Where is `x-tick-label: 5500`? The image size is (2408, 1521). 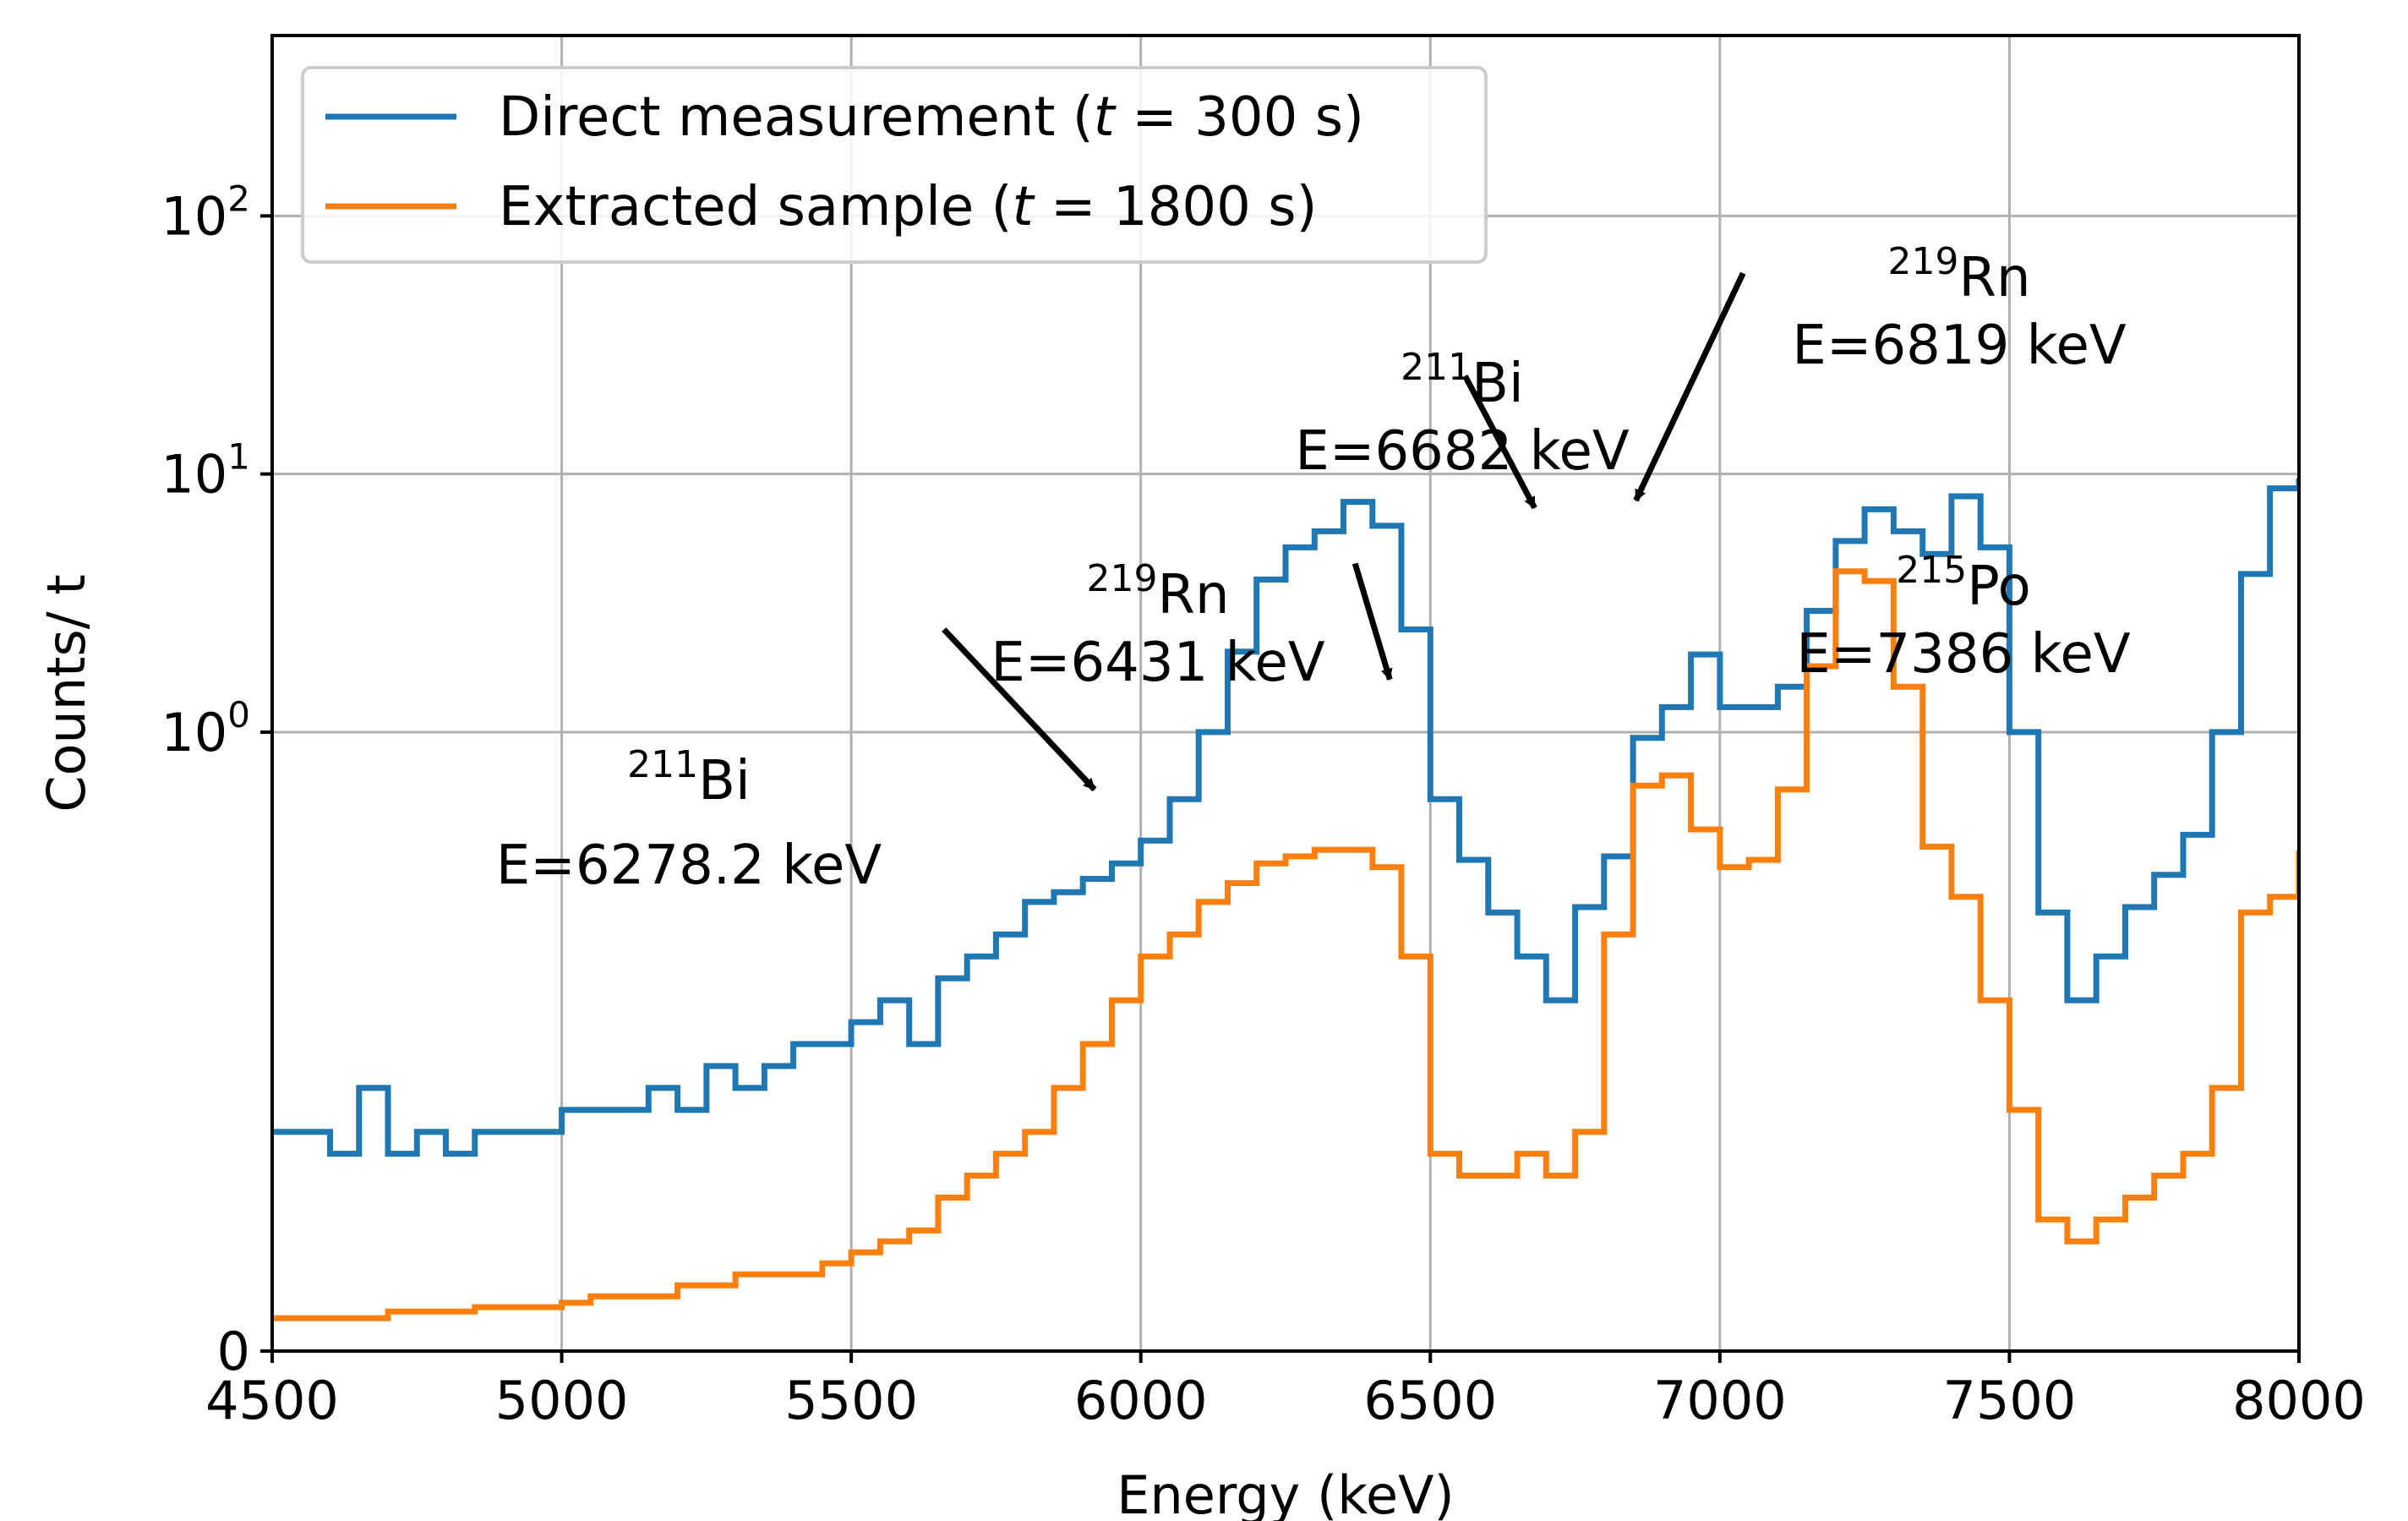
x-tick-label: 5500 is located at coordinates (851, 1400).